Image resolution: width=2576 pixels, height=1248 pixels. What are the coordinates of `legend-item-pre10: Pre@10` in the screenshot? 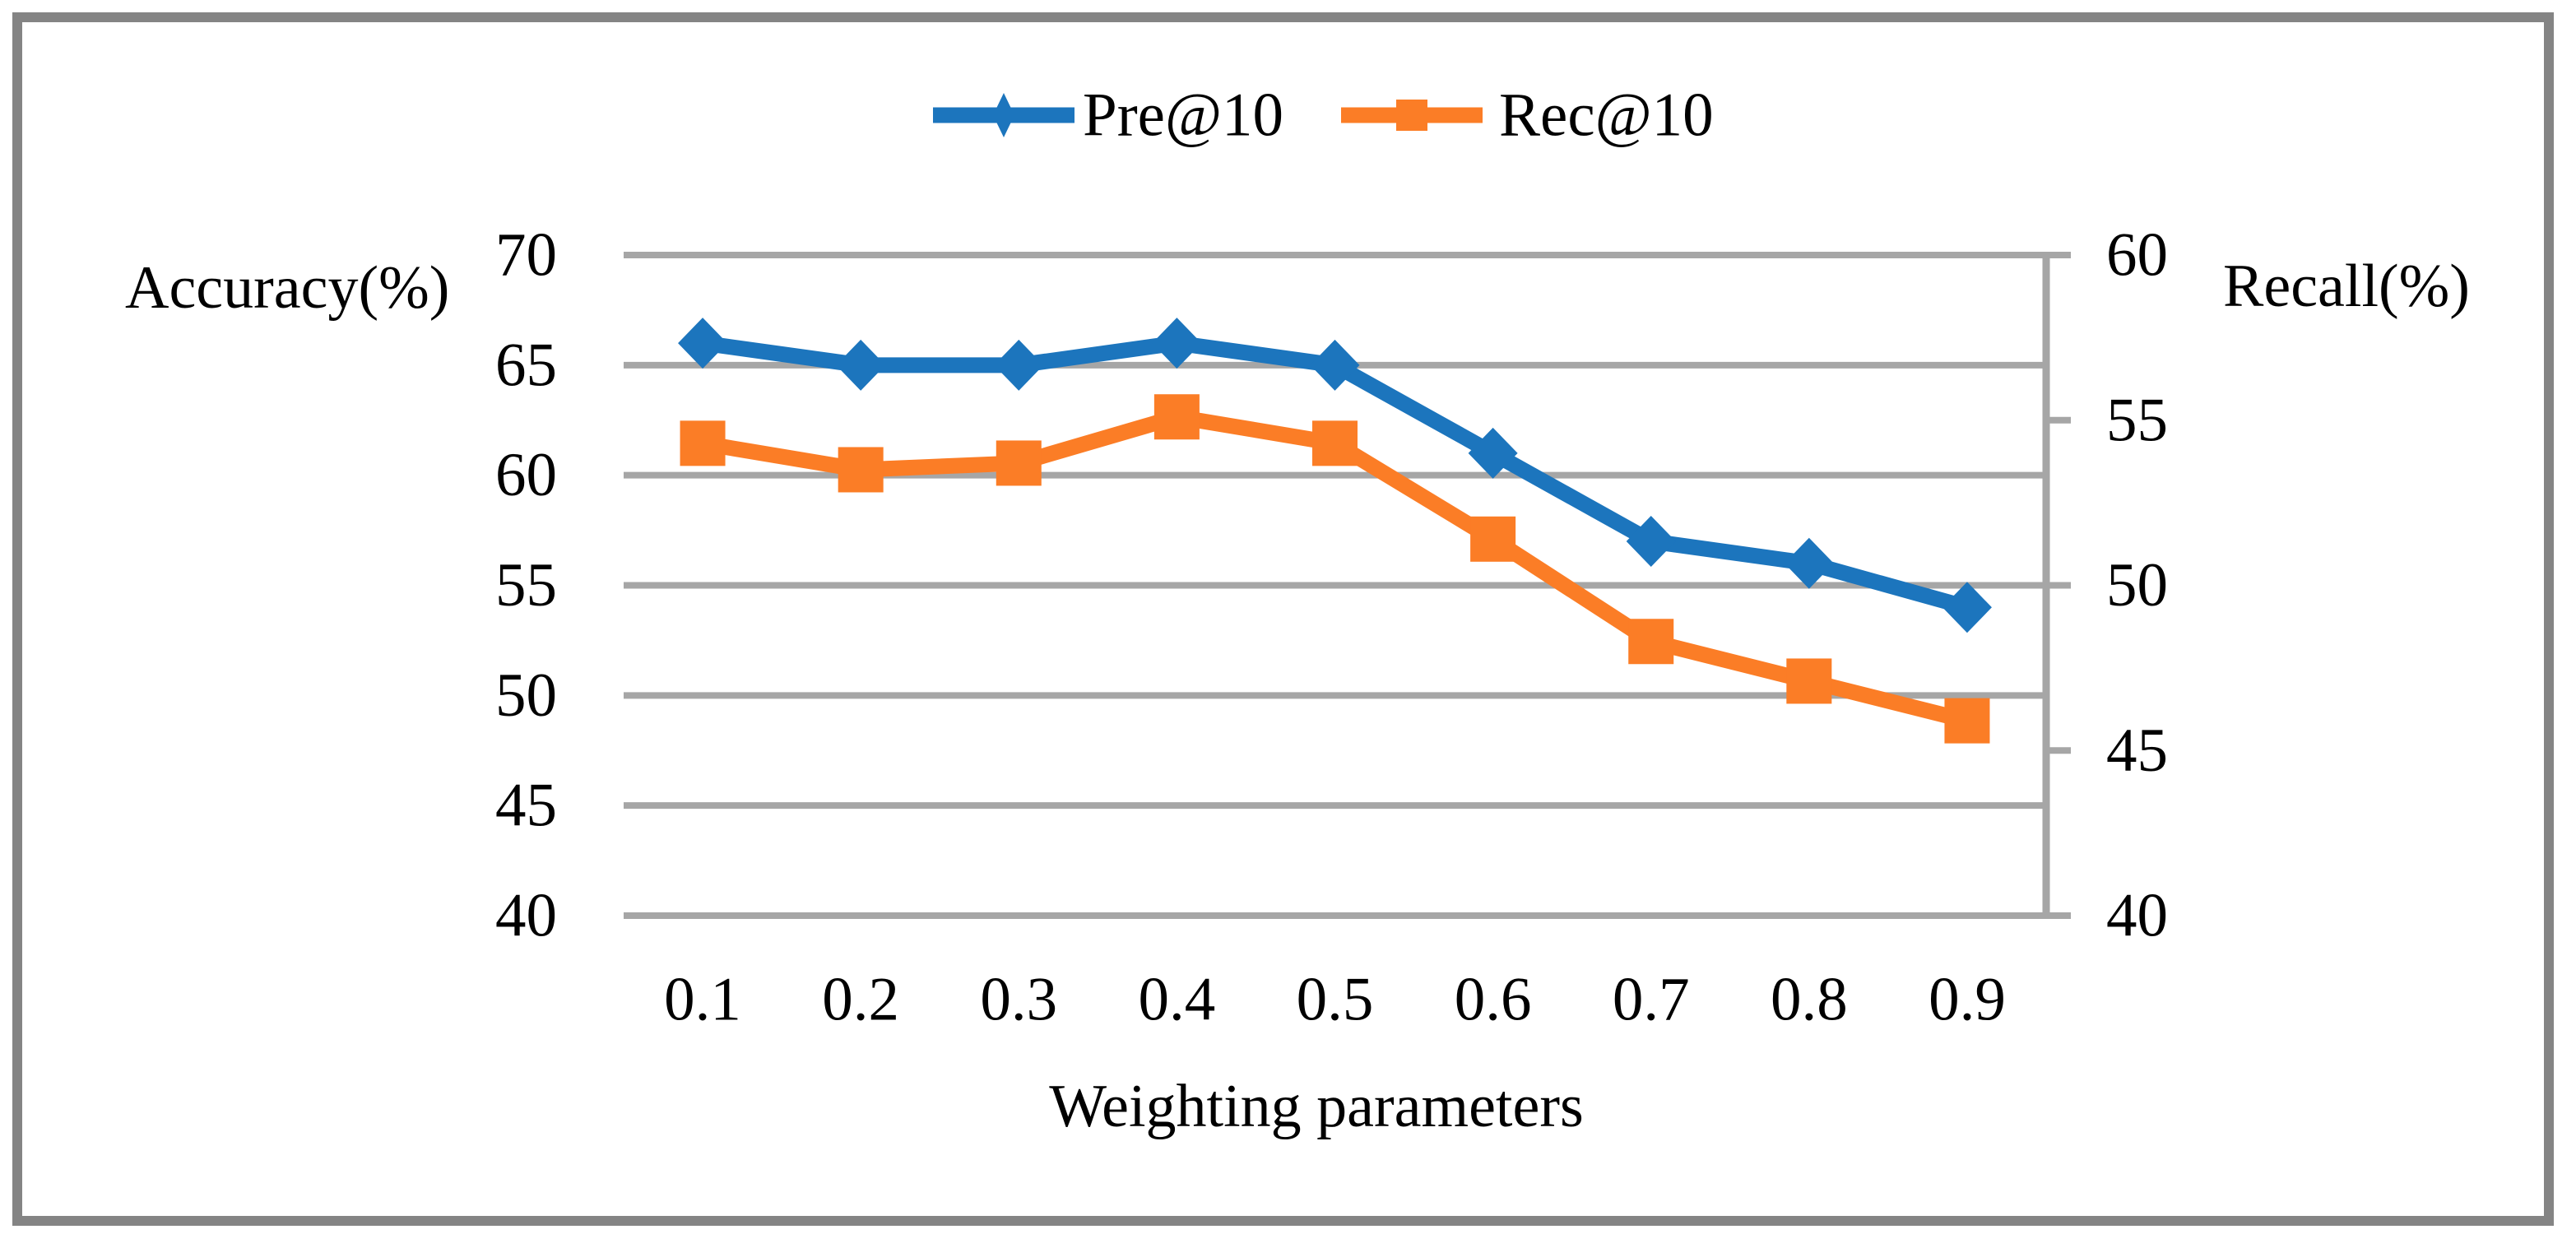 It's located at (1108, 116).